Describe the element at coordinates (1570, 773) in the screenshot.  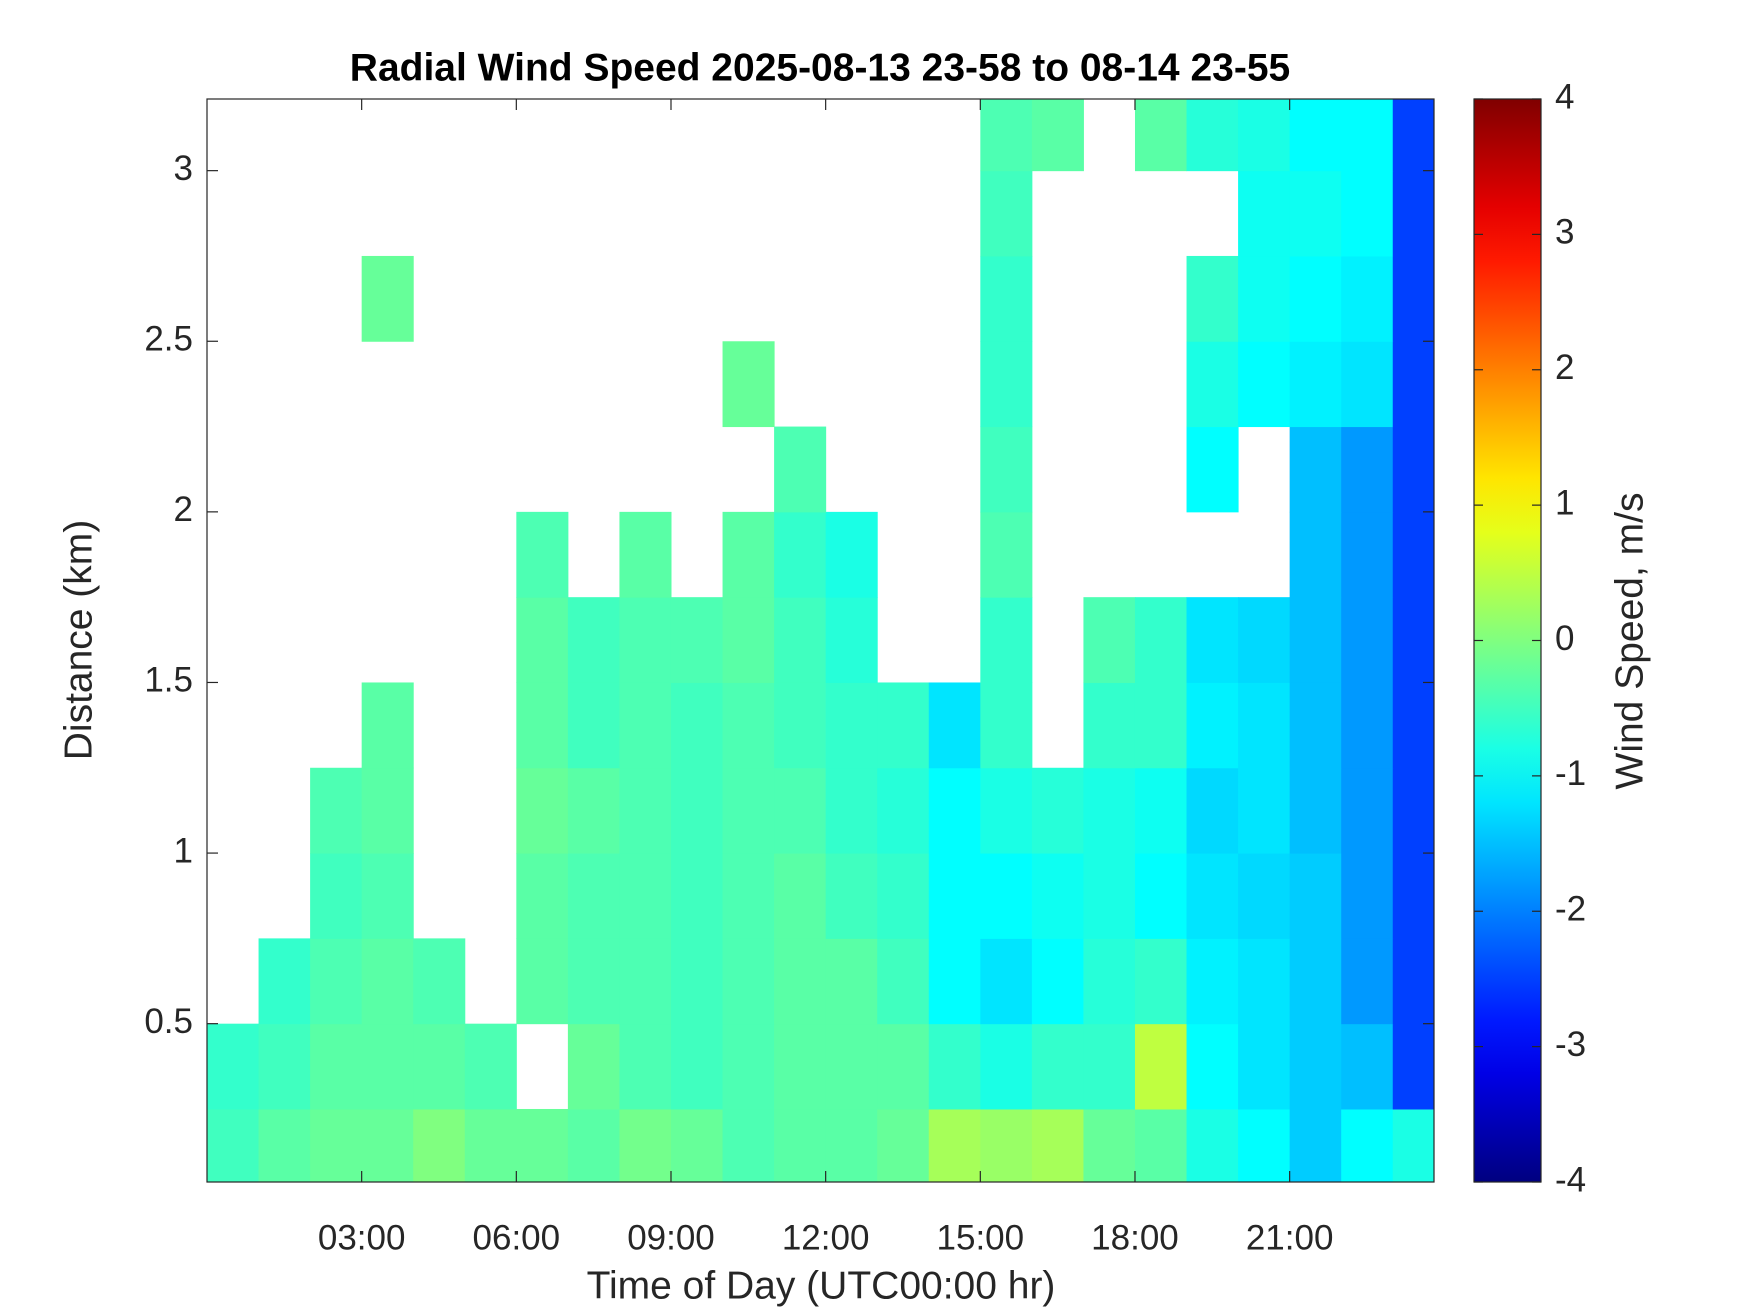
I see `colorbar-tick-label: -1` at that location.